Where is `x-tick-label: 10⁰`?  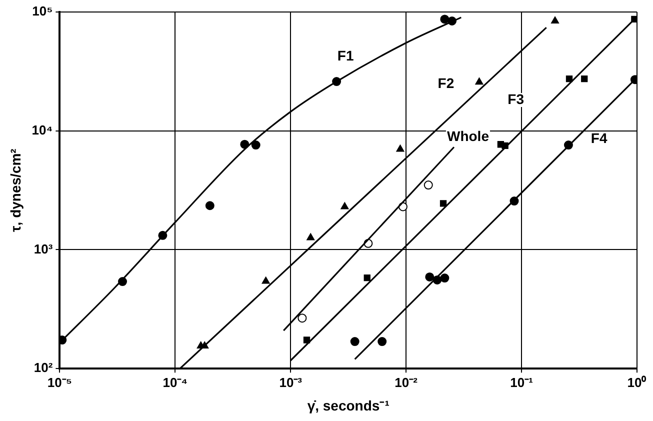 x-tick-label: 10⁰ is located at coordinates (637, 382).